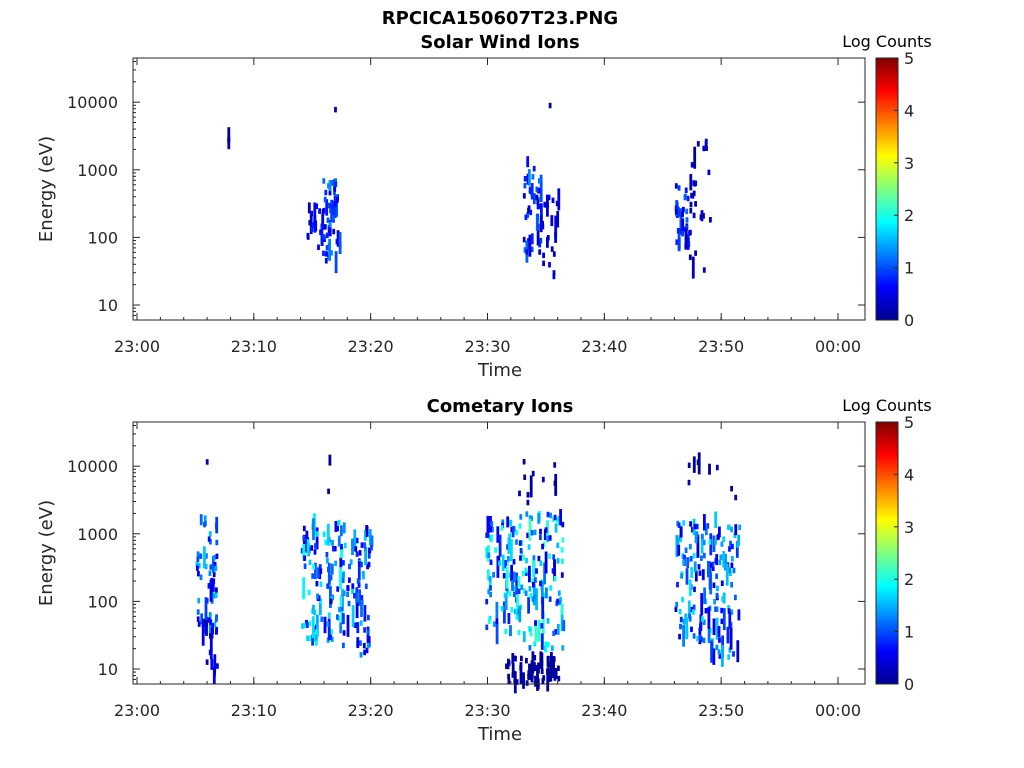 The image size is (1024, 768). I want to click on y-tick-label: 1000, so click(97, 170).